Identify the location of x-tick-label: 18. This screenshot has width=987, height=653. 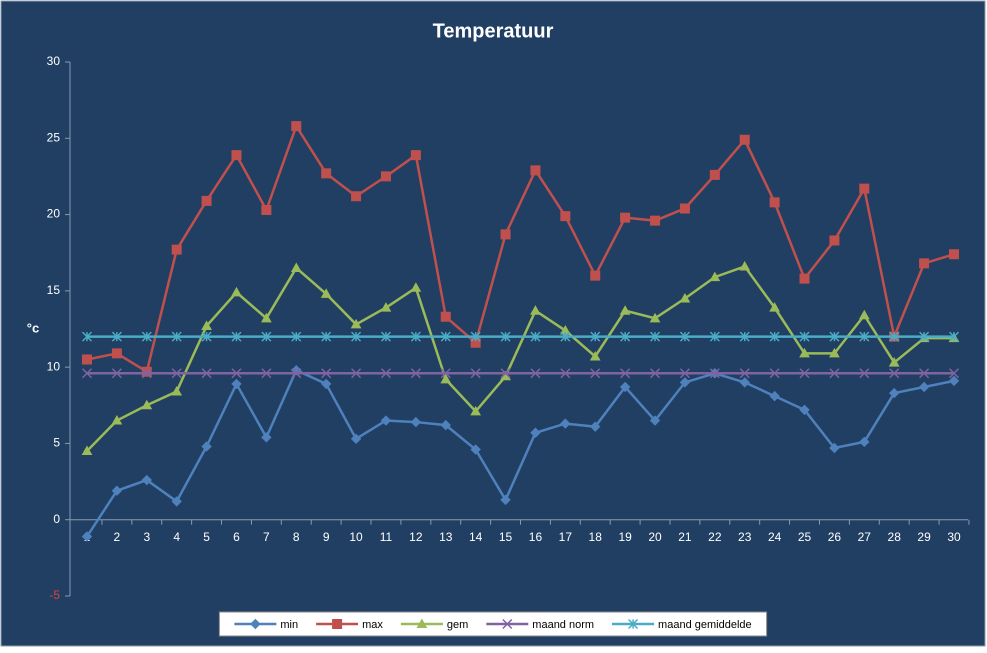
(596, 537).